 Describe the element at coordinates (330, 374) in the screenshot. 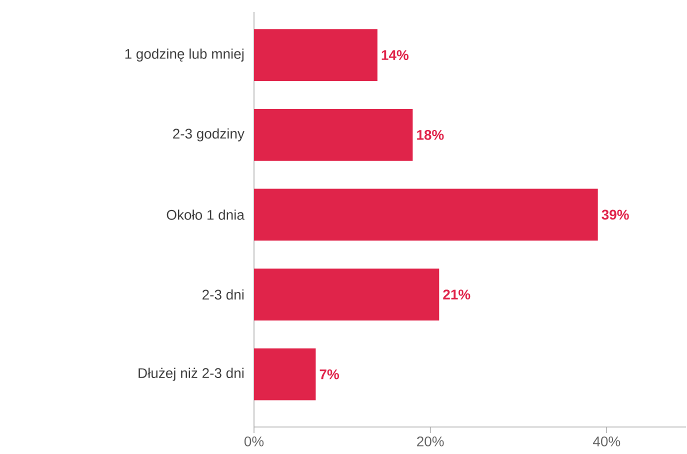

I see `data-label: 7%` at that location.